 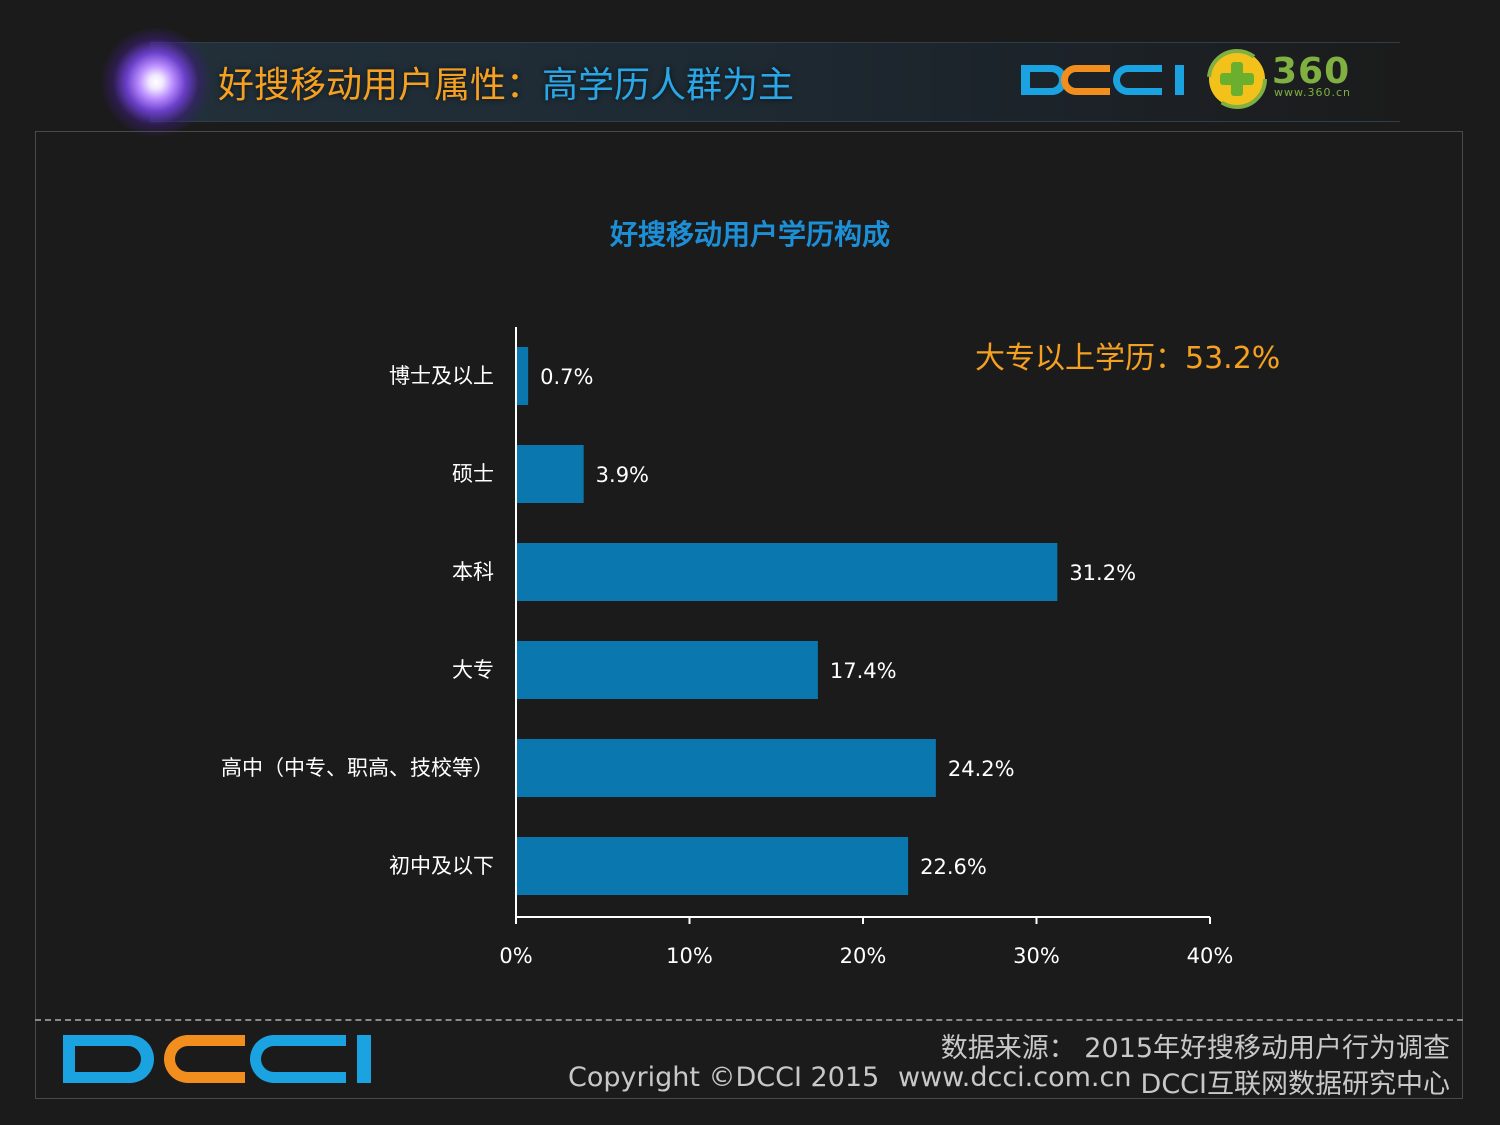 What do you see at coordinates (1195, 1048) in the screenshot?
I see `footer-source: 数据来源： 2015年好搜移动用户行为调查` at bounding box center [1195, 1048].